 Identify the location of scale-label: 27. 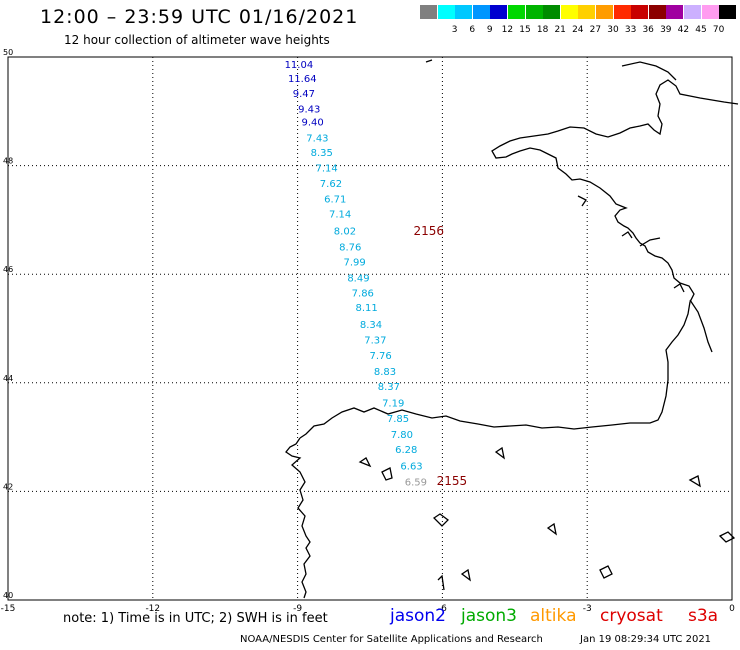
(595, 30).